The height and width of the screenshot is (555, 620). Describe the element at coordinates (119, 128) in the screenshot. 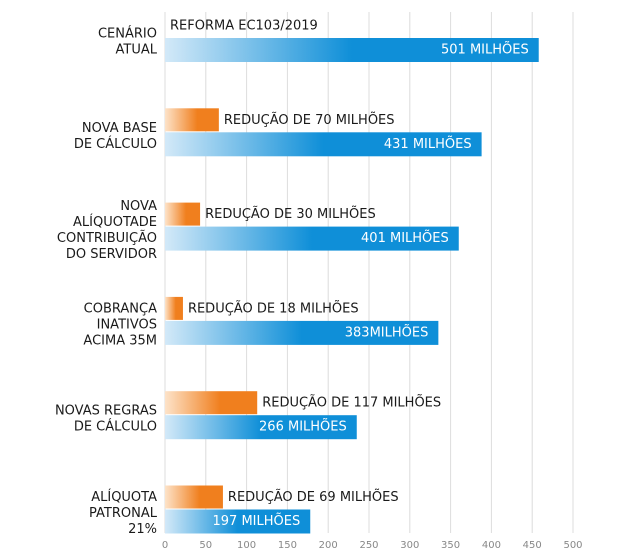

I see `category-label: NOVA BASE` at that location.